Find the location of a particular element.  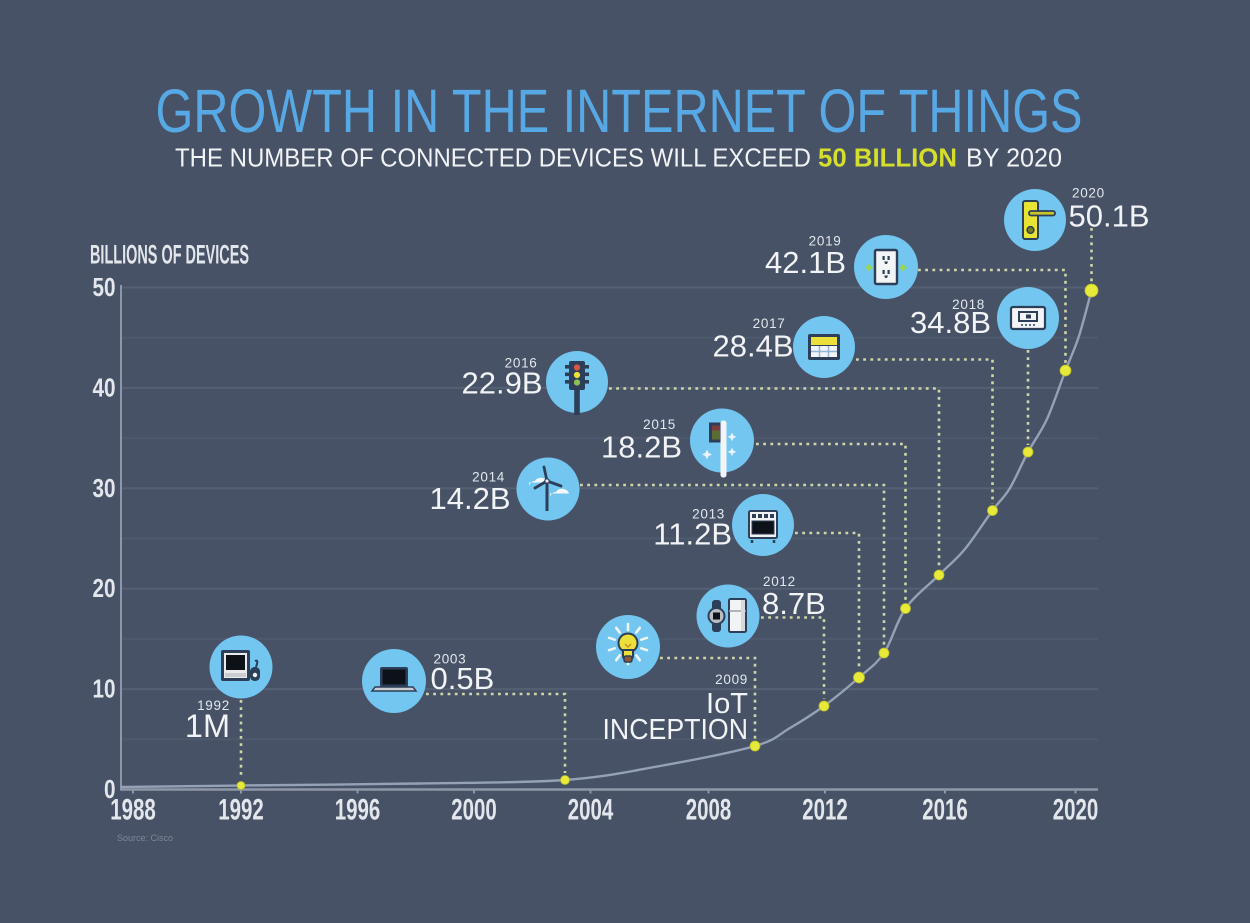

svg-text: 28.4B is located at coordinates (752, 346).